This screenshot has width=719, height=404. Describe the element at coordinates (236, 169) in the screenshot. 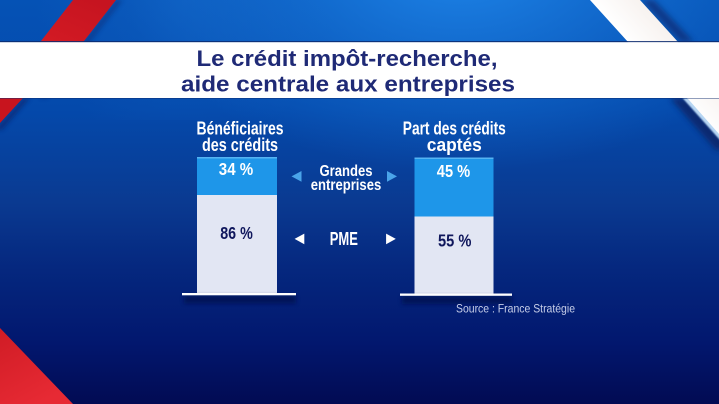

I see `svg-text: 34 %` at that location.